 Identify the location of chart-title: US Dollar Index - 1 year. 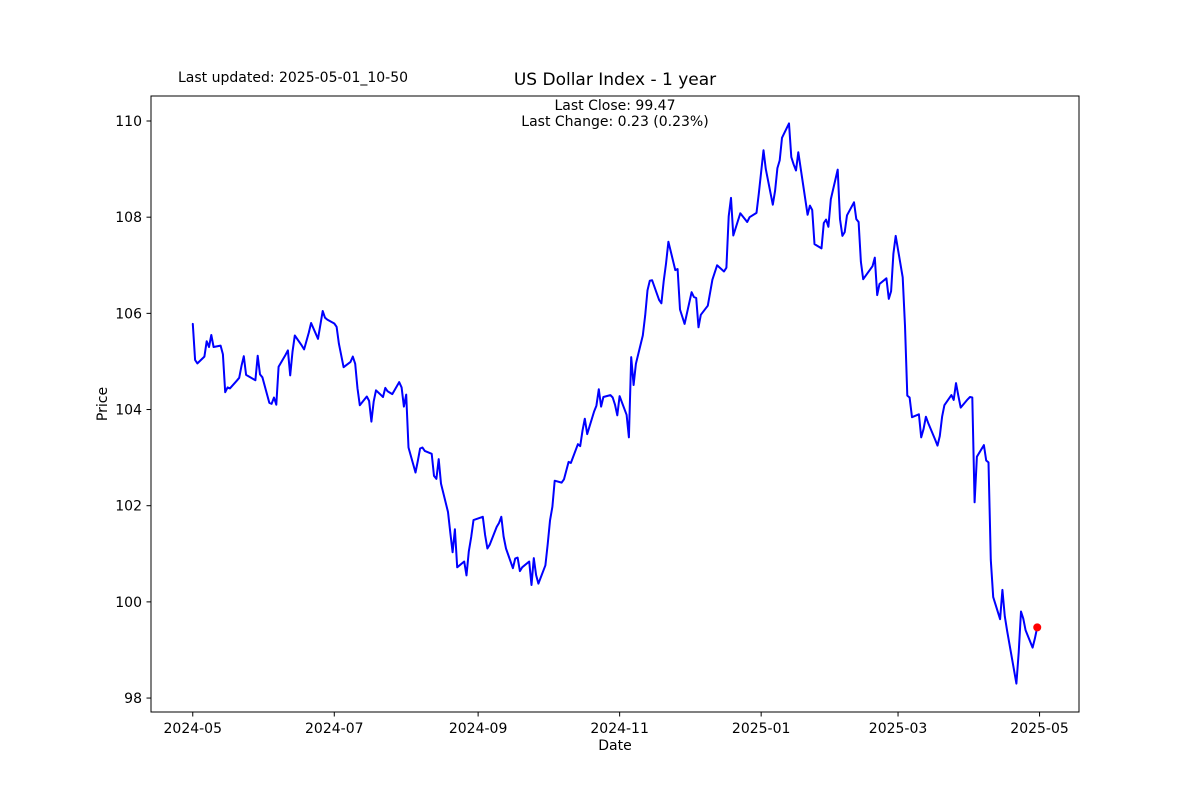
(615, 80).